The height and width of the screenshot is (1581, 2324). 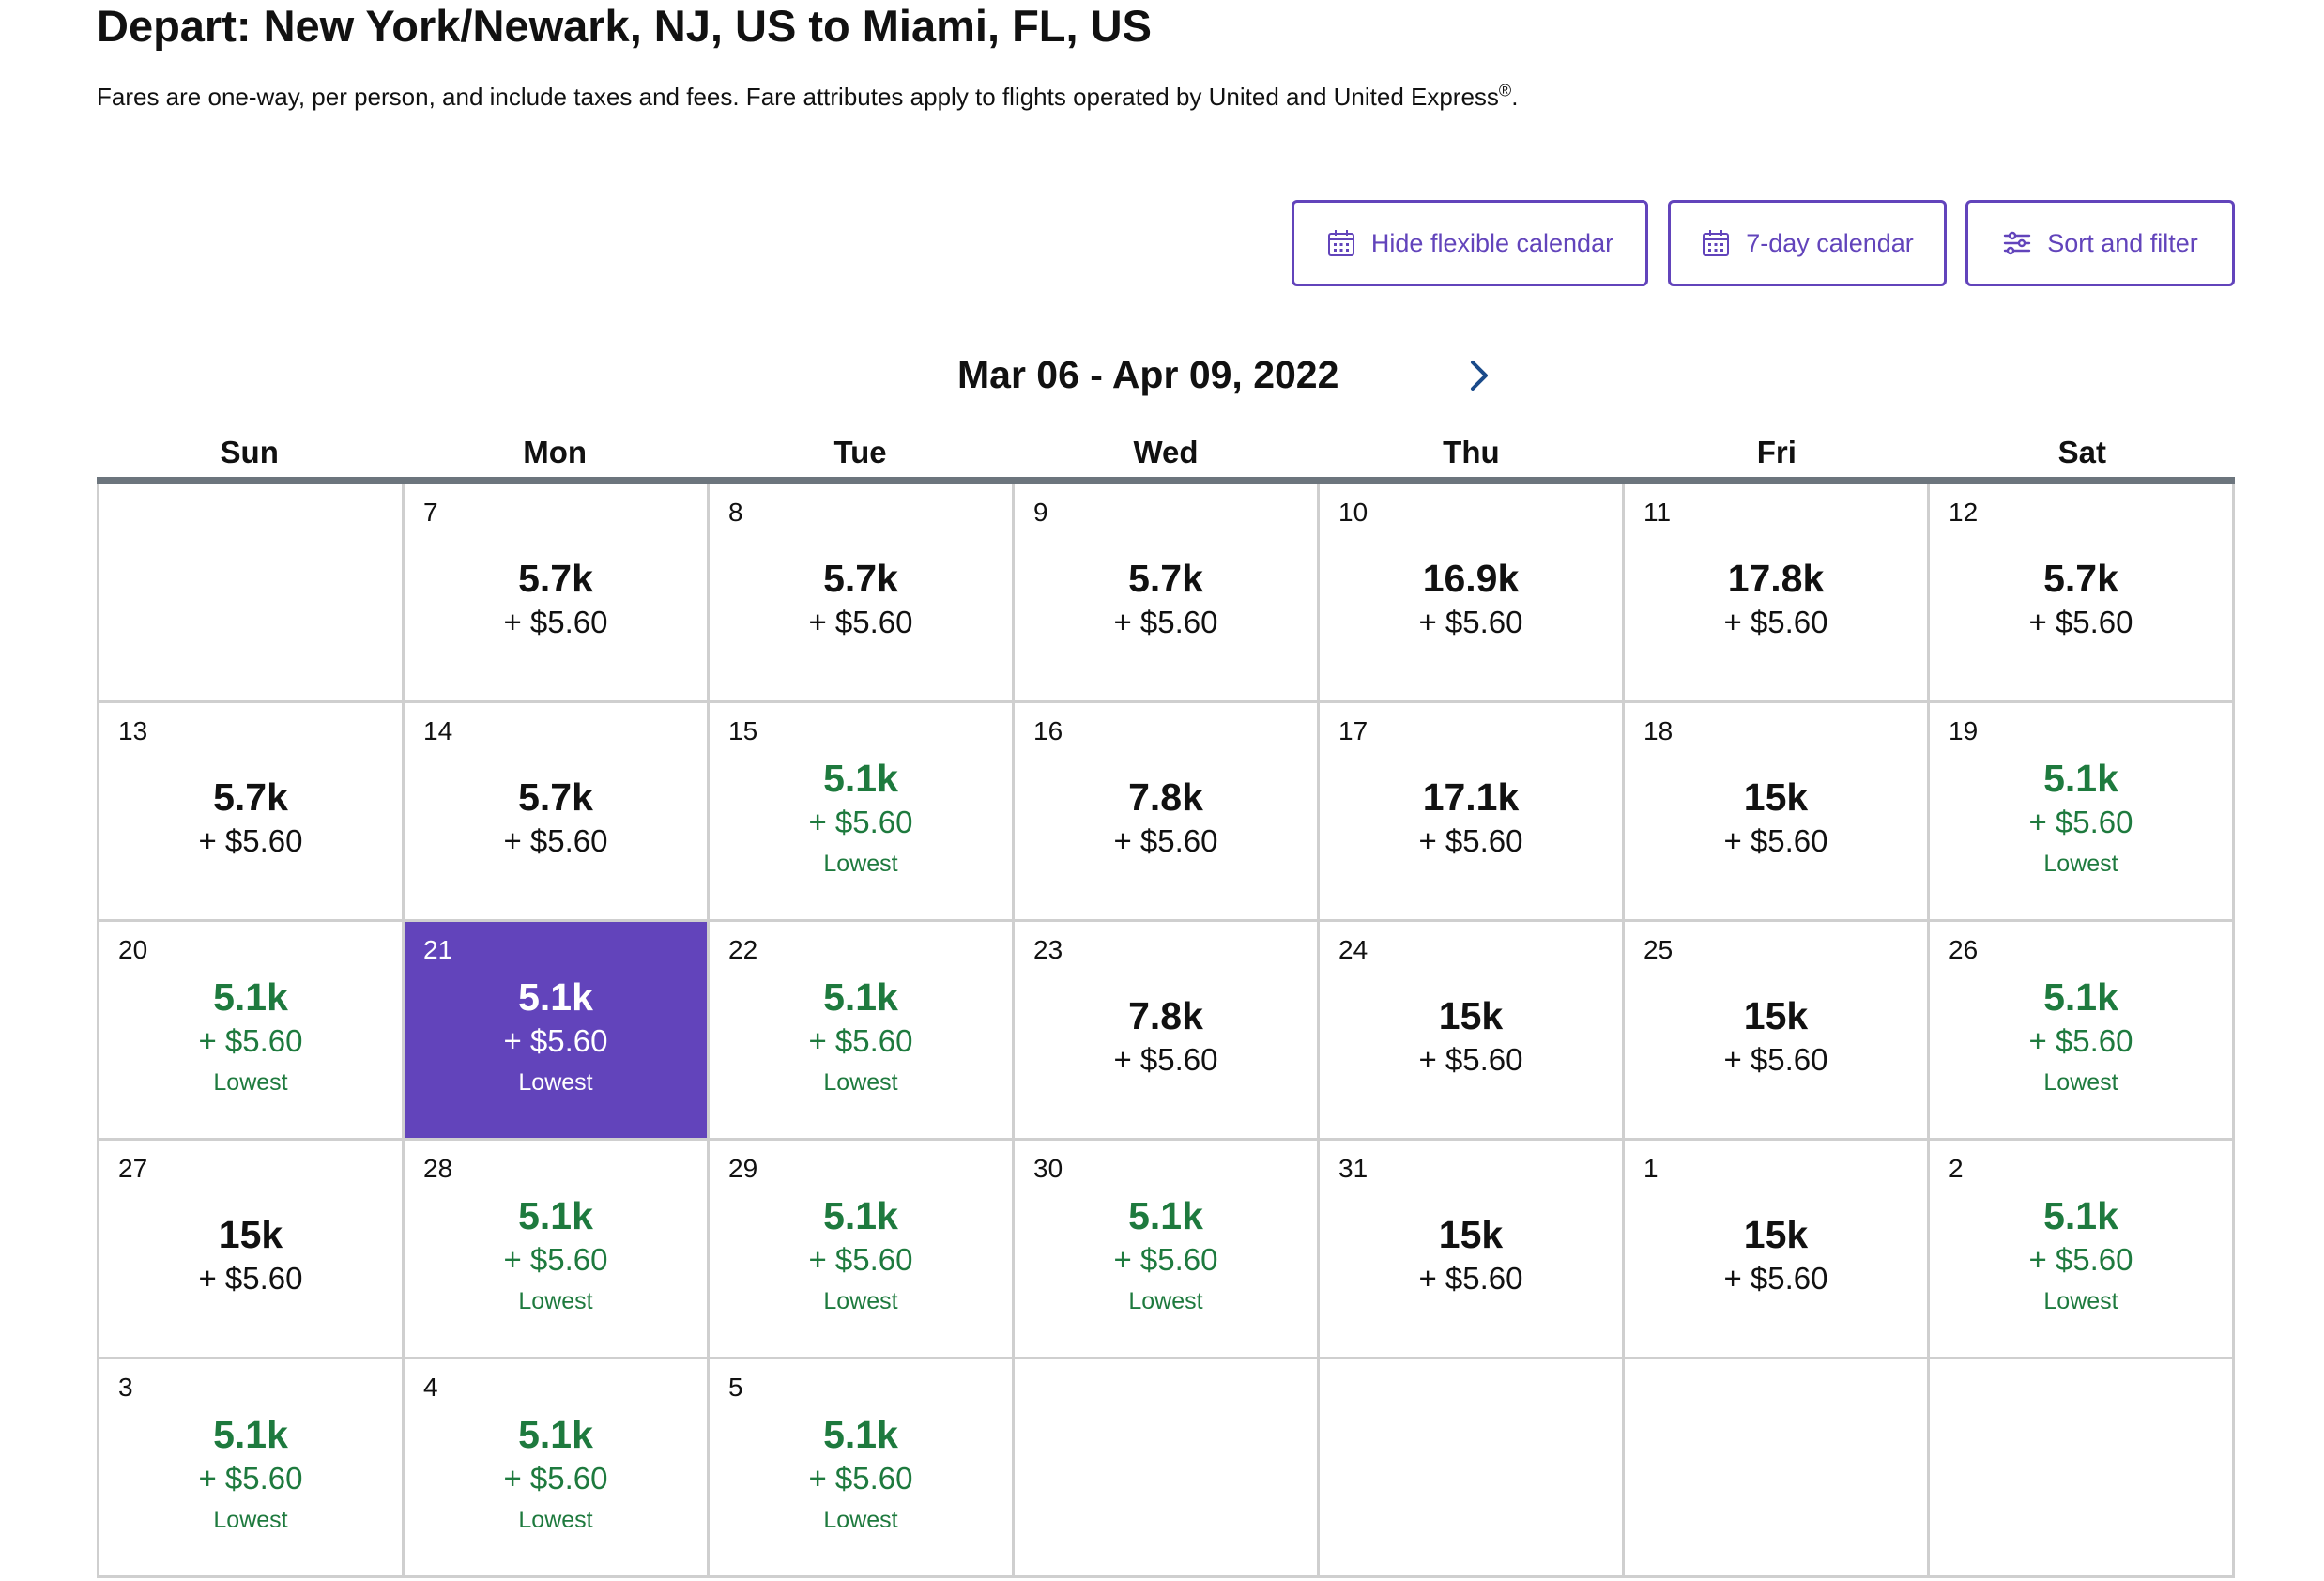 What do you see at coordinates (1777, 812) in the screenshot?
I see `day-cell: 18 15k + $5.60` at bounding box center [1777, 812].